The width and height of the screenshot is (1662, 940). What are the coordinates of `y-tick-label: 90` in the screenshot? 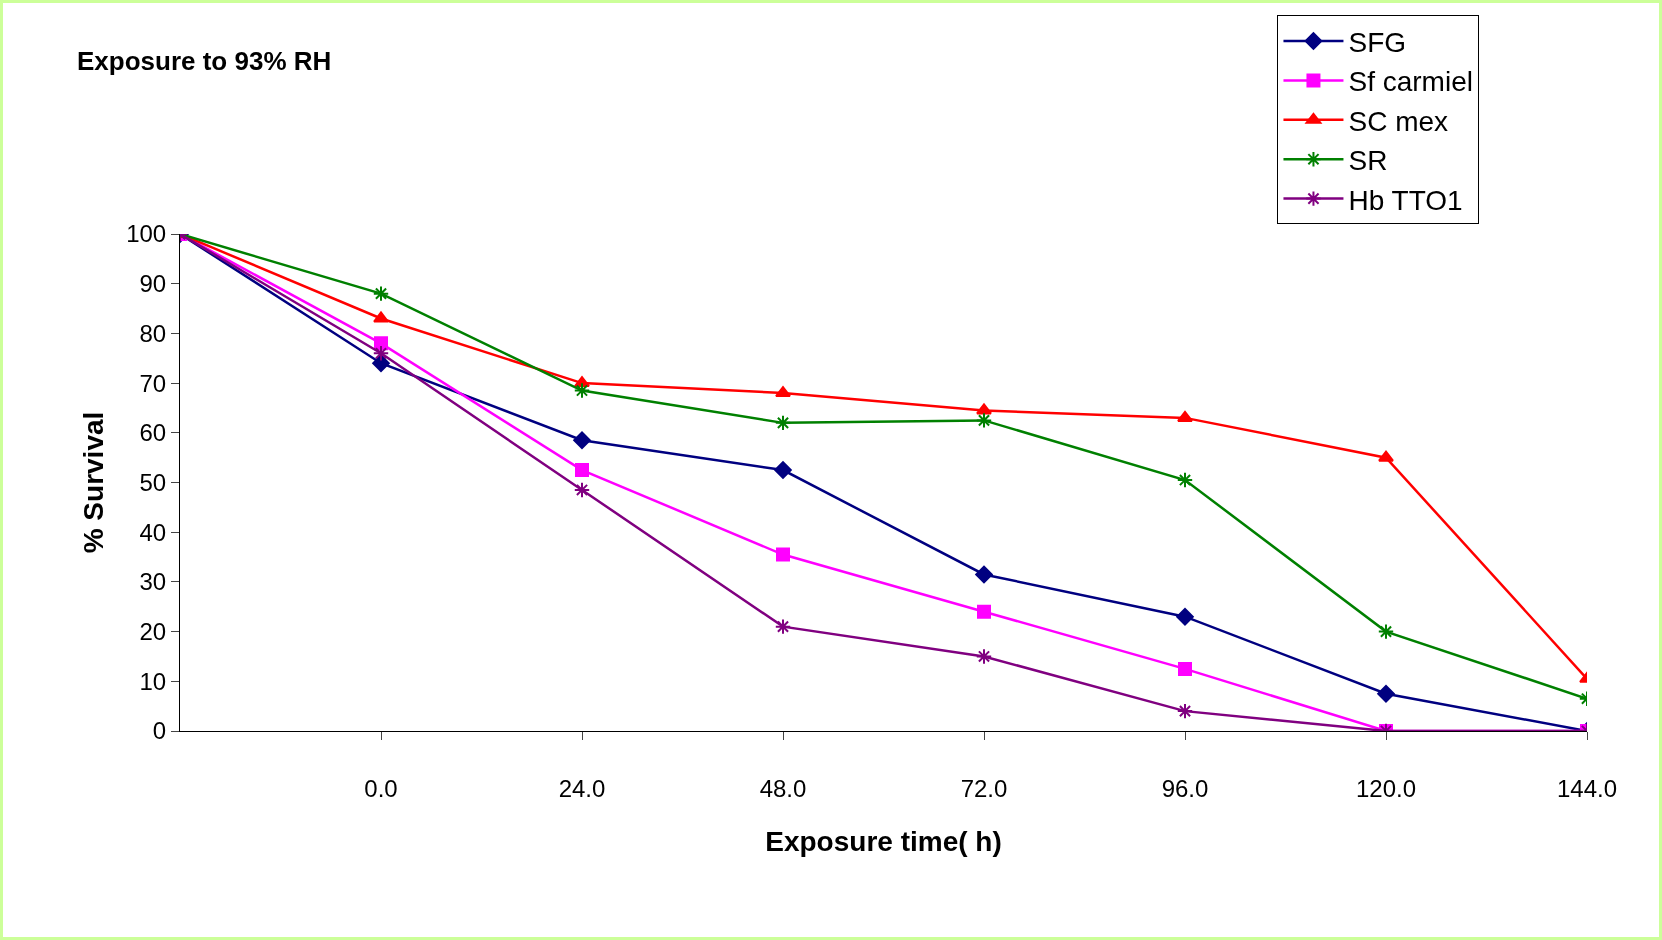 It's located at (153, 284).